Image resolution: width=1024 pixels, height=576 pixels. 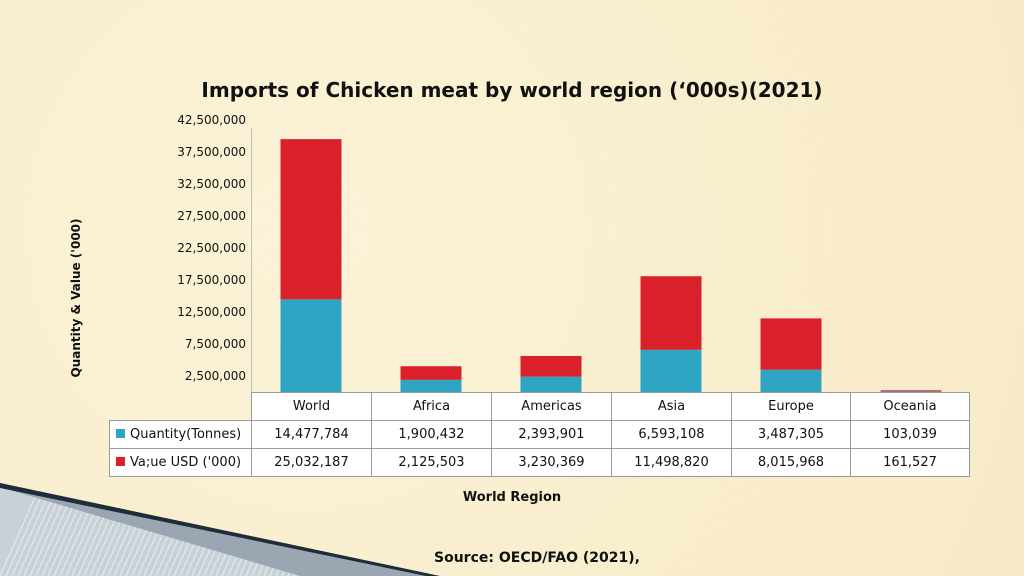 What do you see at coordinates (311, 434) in the screenshot?
I see `data-label: 14,477,784` at bounding box center [311, 434].